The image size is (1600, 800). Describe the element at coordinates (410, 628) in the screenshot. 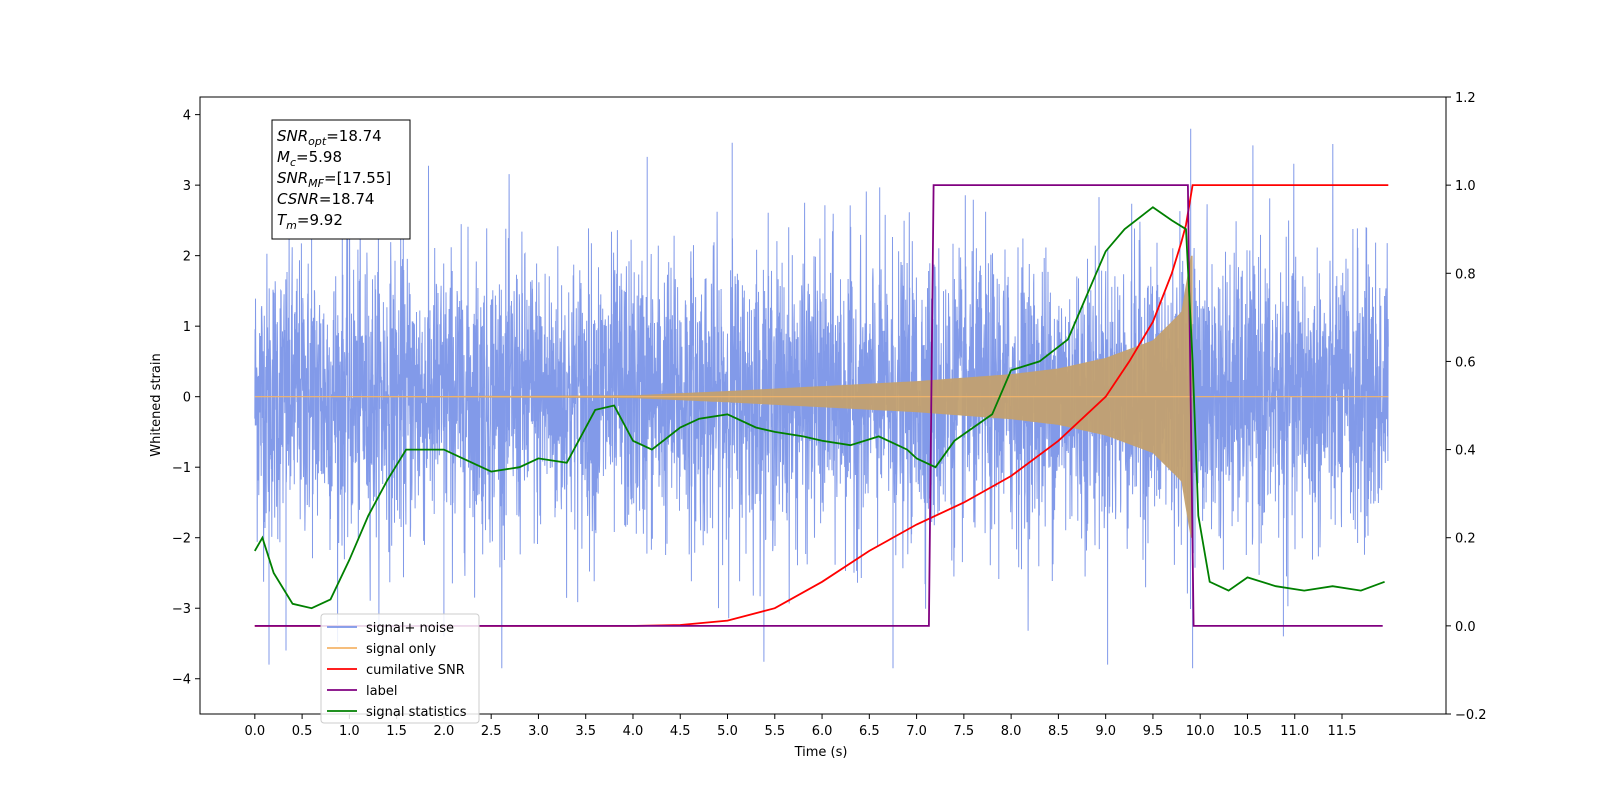

I see `legend-label: signal+ noise` at that location.